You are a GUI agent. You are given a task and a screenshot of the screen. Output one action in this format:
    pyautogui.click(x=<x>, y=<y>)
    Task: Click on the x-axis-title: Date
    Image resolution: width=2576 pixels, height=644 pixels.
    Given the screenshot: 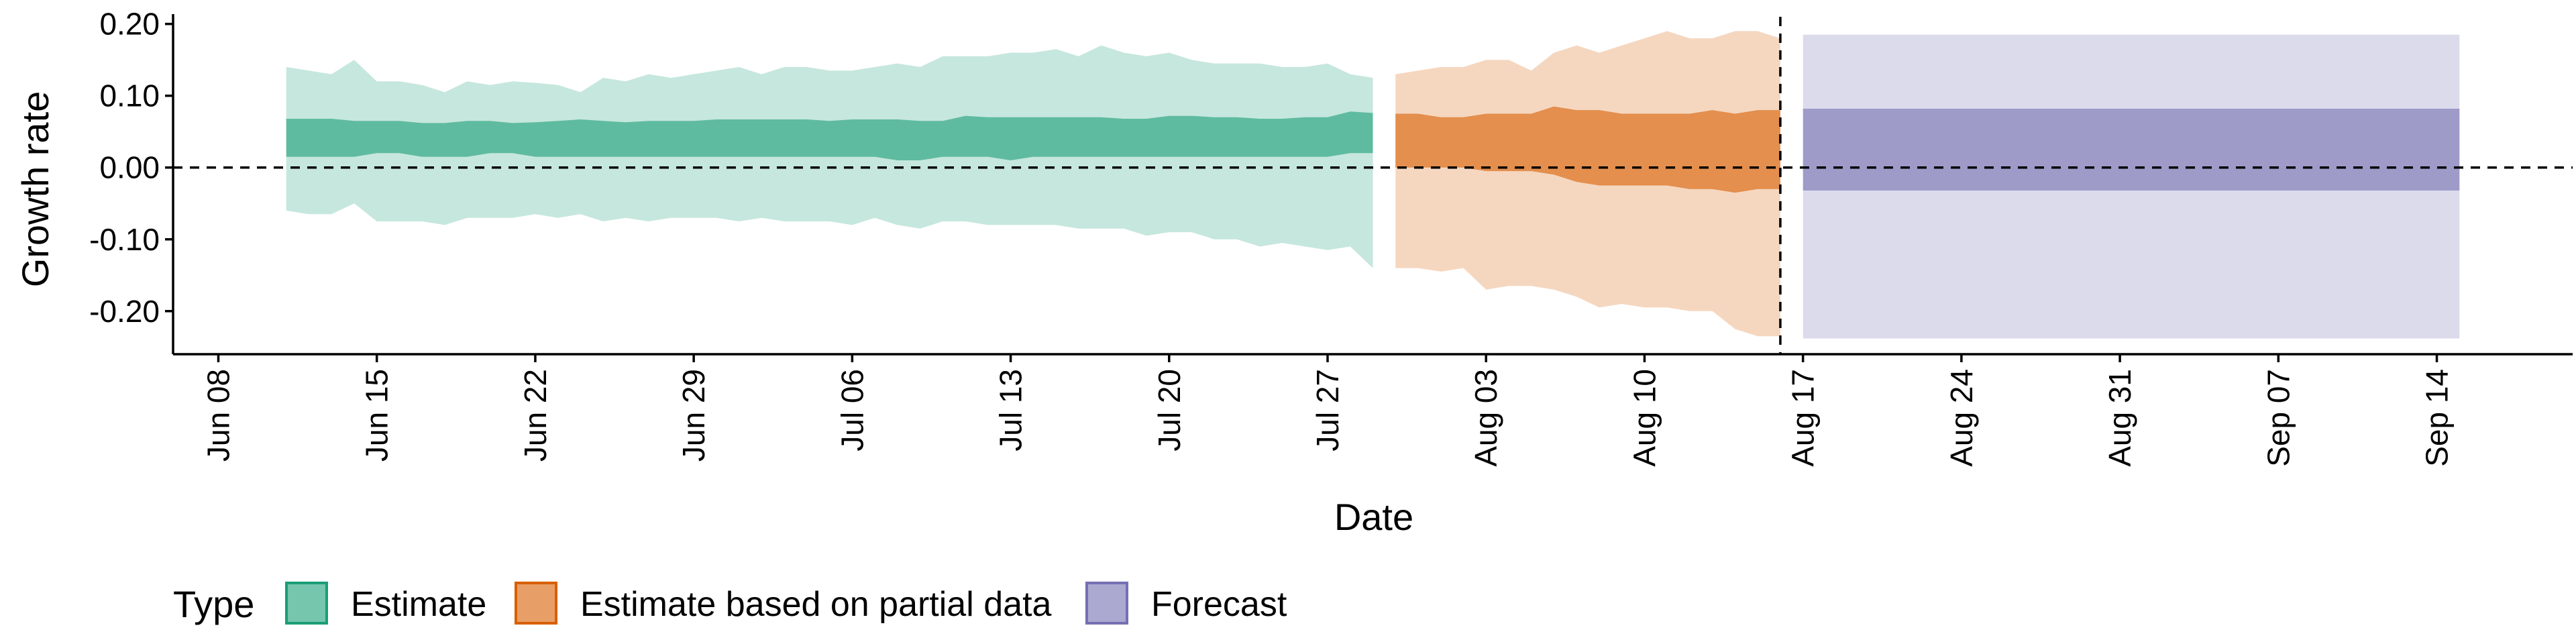 What is the action you would take?
    pyautogui.click(x=1373, y=517)
    